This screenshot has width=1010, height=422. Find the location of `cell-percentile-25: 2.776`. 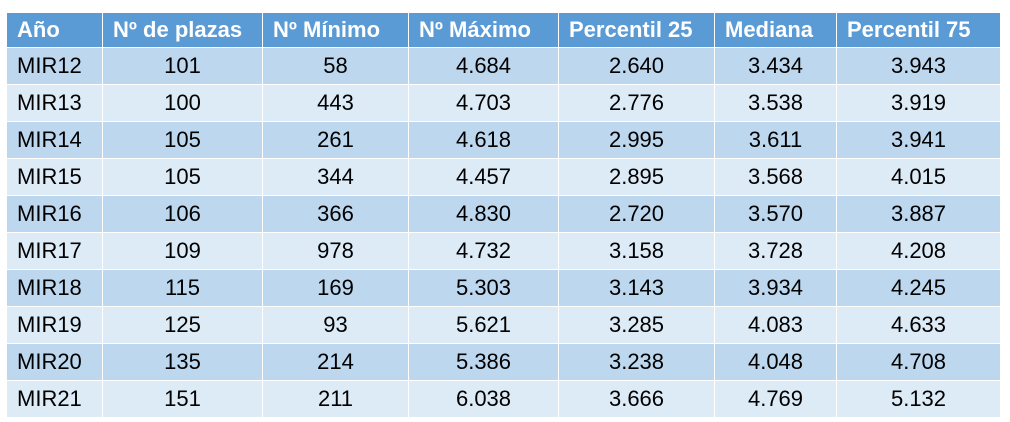

cell-percentile-25: 2.776 is located at coordinates (636, 103).